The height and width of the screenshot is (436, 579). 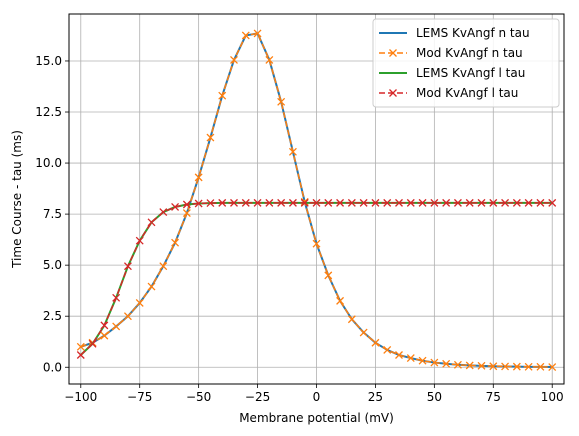 I want to click on y-axis-label: Time Course - tau (ms), so click(x=17, y=199).